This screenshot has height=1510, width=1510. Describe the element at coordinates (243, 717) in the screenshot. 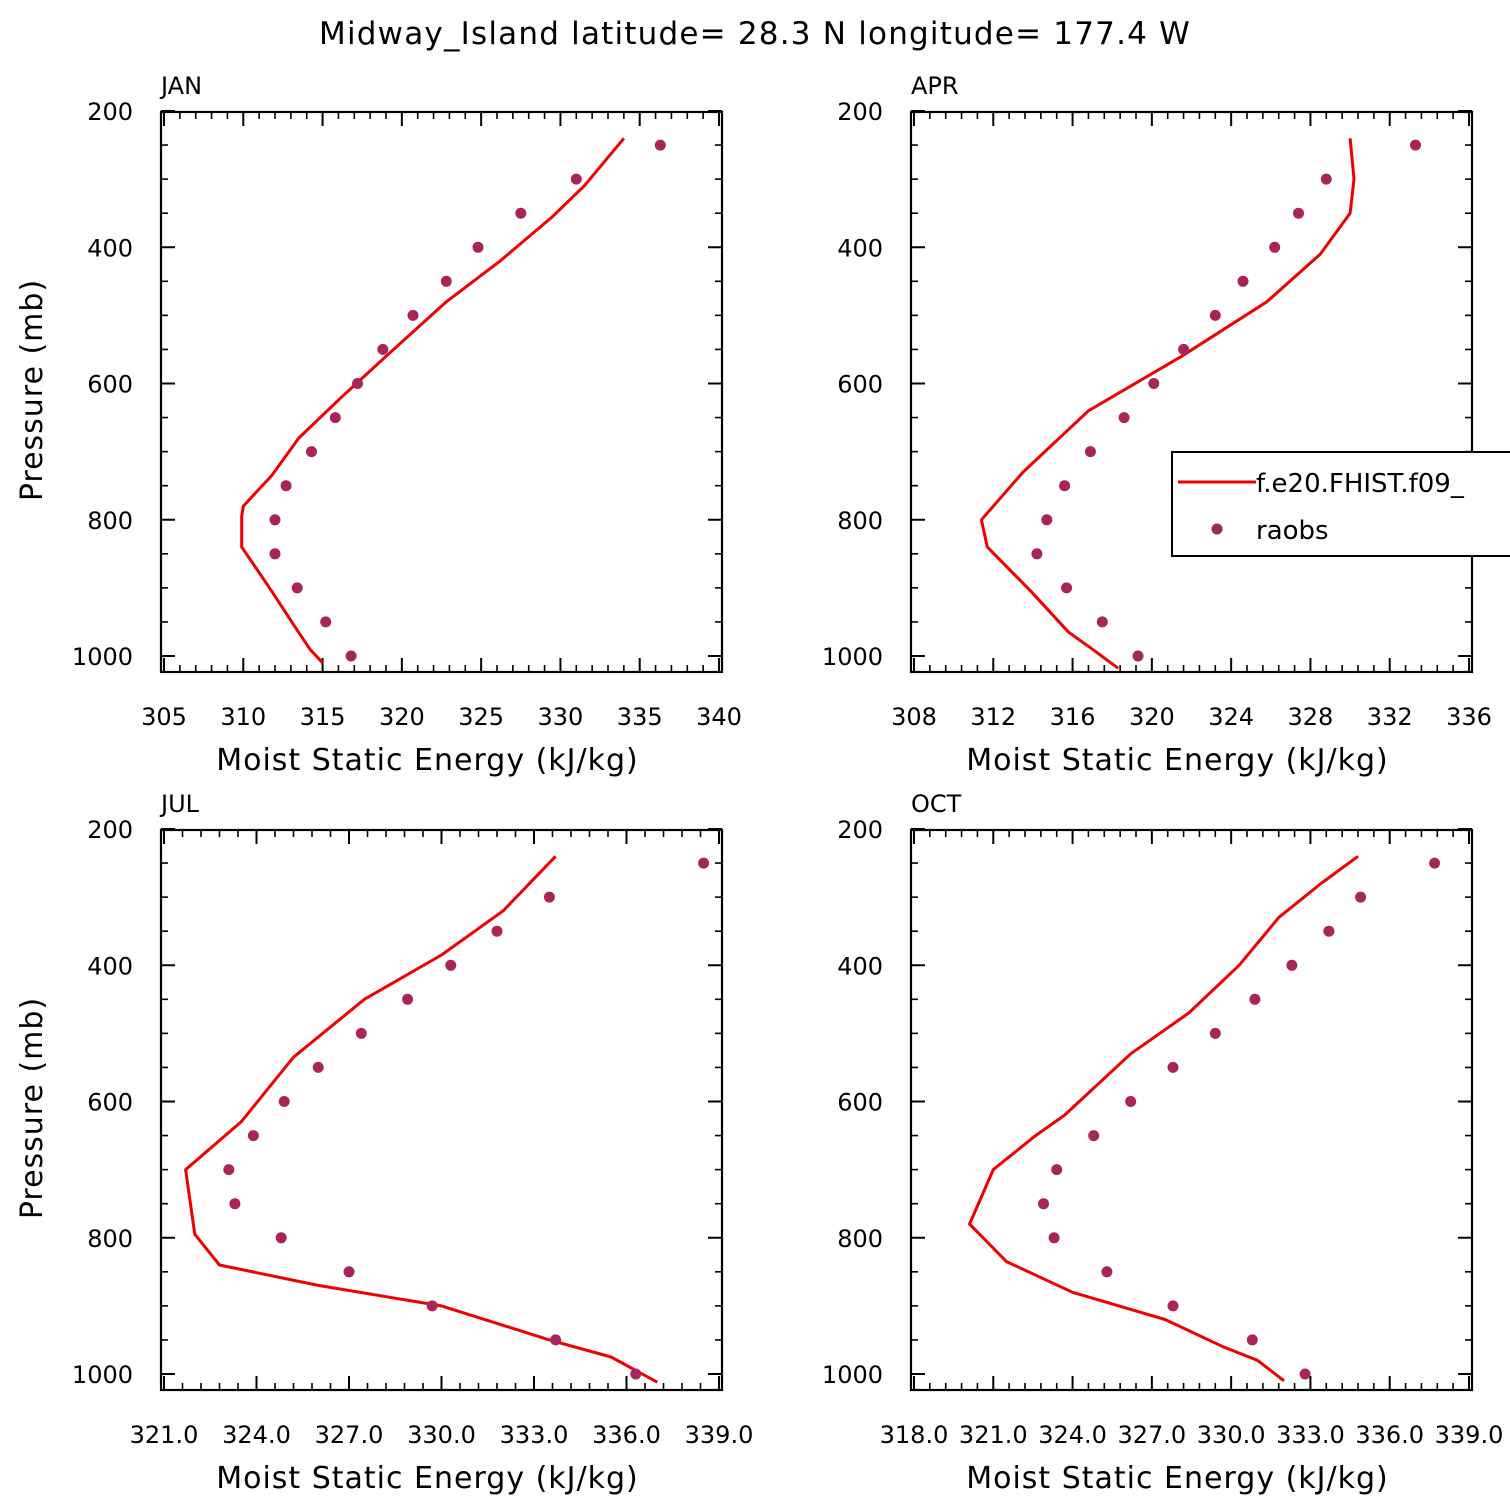

I see `x-tick-label: 310` at that location.